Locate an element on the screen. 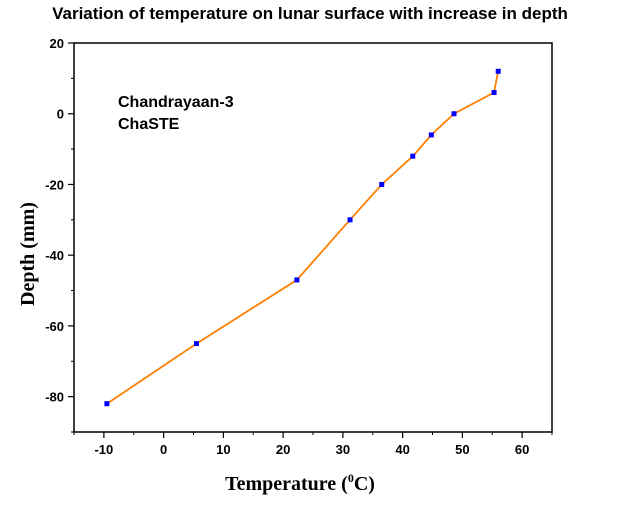 The height and width of the screenshot is (508, 620). x-axis-ticks: -10 0 10 20 30 40 50 60 is located at coordinates (313, 444).